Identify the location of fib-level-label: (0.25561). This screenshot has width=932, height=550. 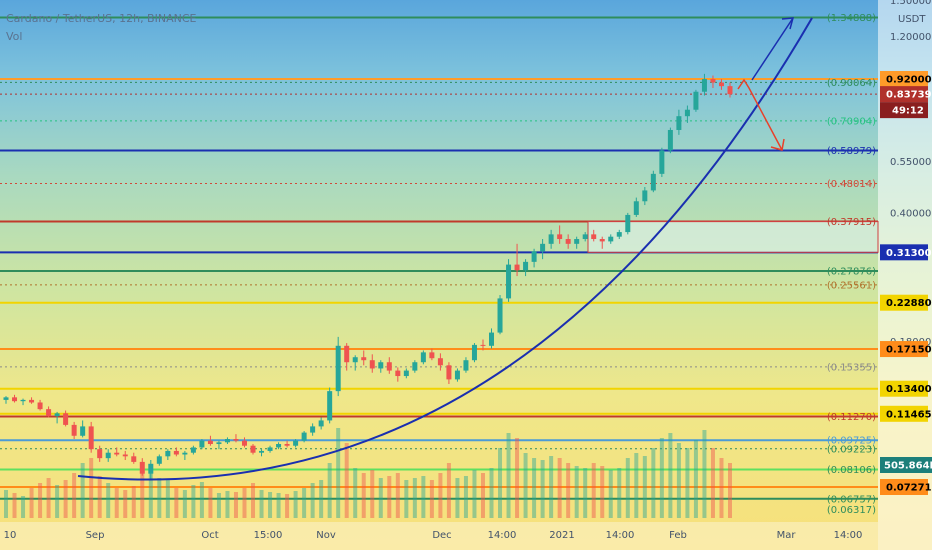
(851, 285).